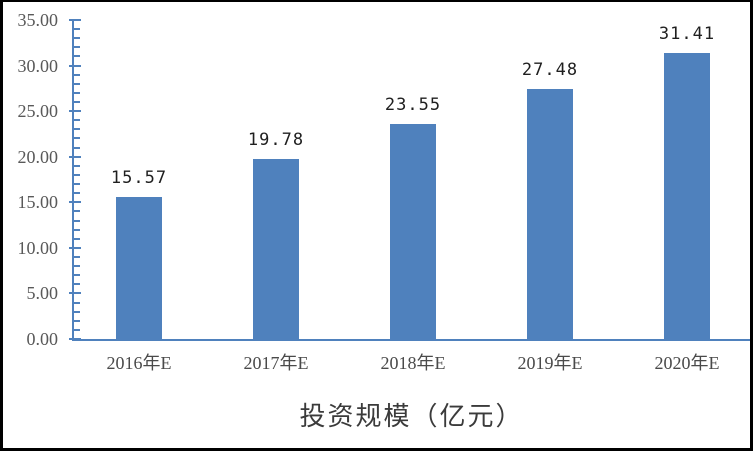 The width and height of the screenshot is (753, 451). I want to click on bar-value-label: 15.57, so click(139, 178).